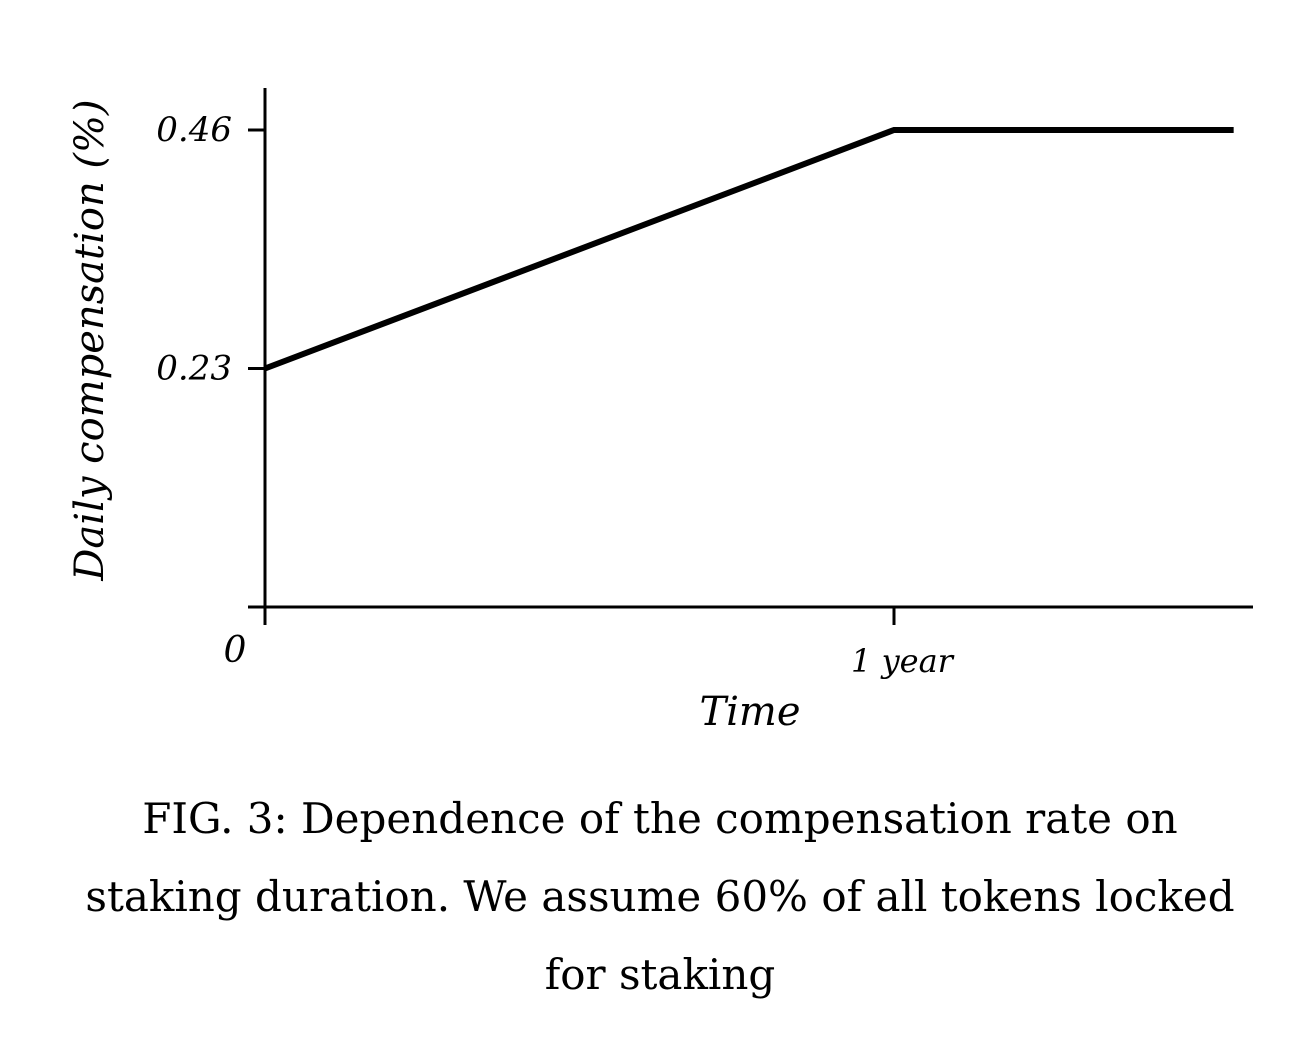 The height and width of the screenshot is (1058, 1298). I want to click on x-tick-label: 1 year, so click(903, 661).